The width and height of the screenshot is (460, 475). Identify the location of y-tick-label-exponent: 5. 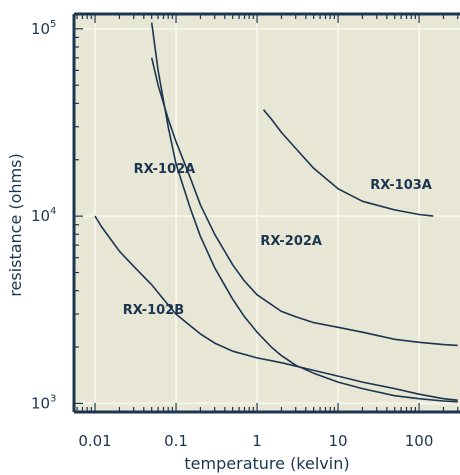
(53, 24).